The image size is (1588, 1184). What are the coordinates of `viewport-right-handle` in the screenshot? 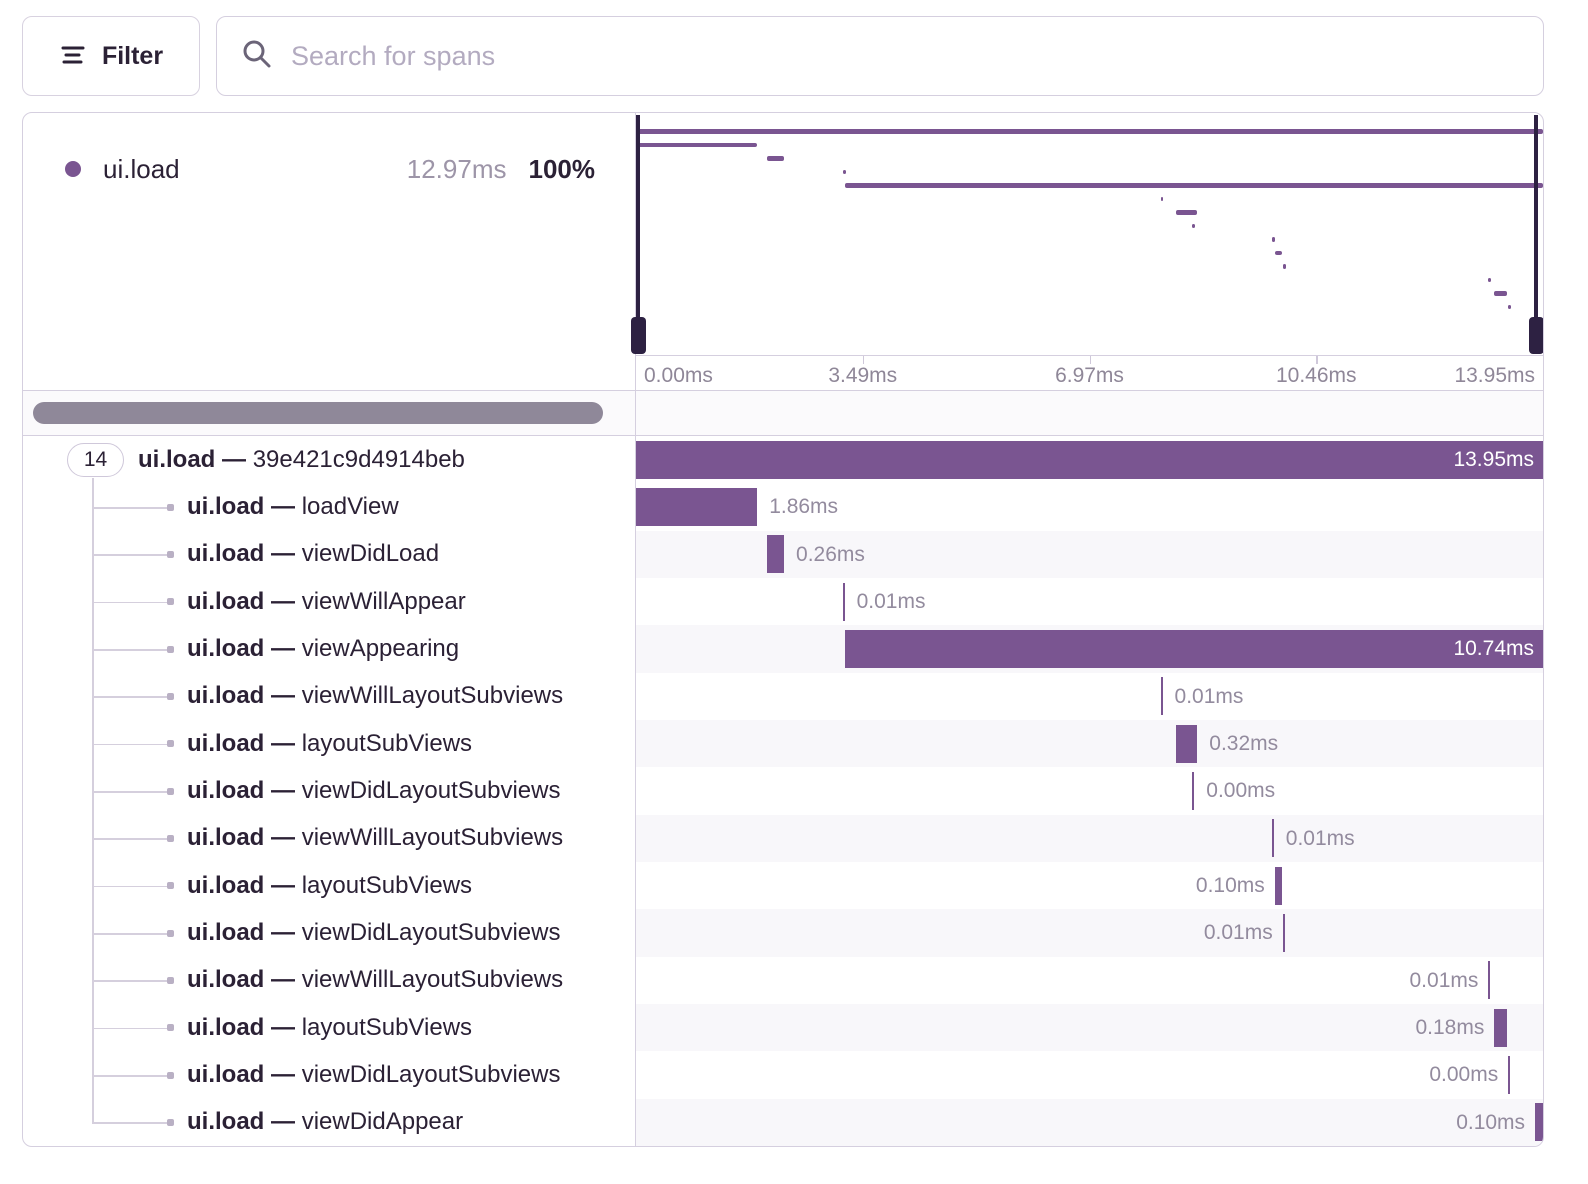 It's located at (1536, 335).